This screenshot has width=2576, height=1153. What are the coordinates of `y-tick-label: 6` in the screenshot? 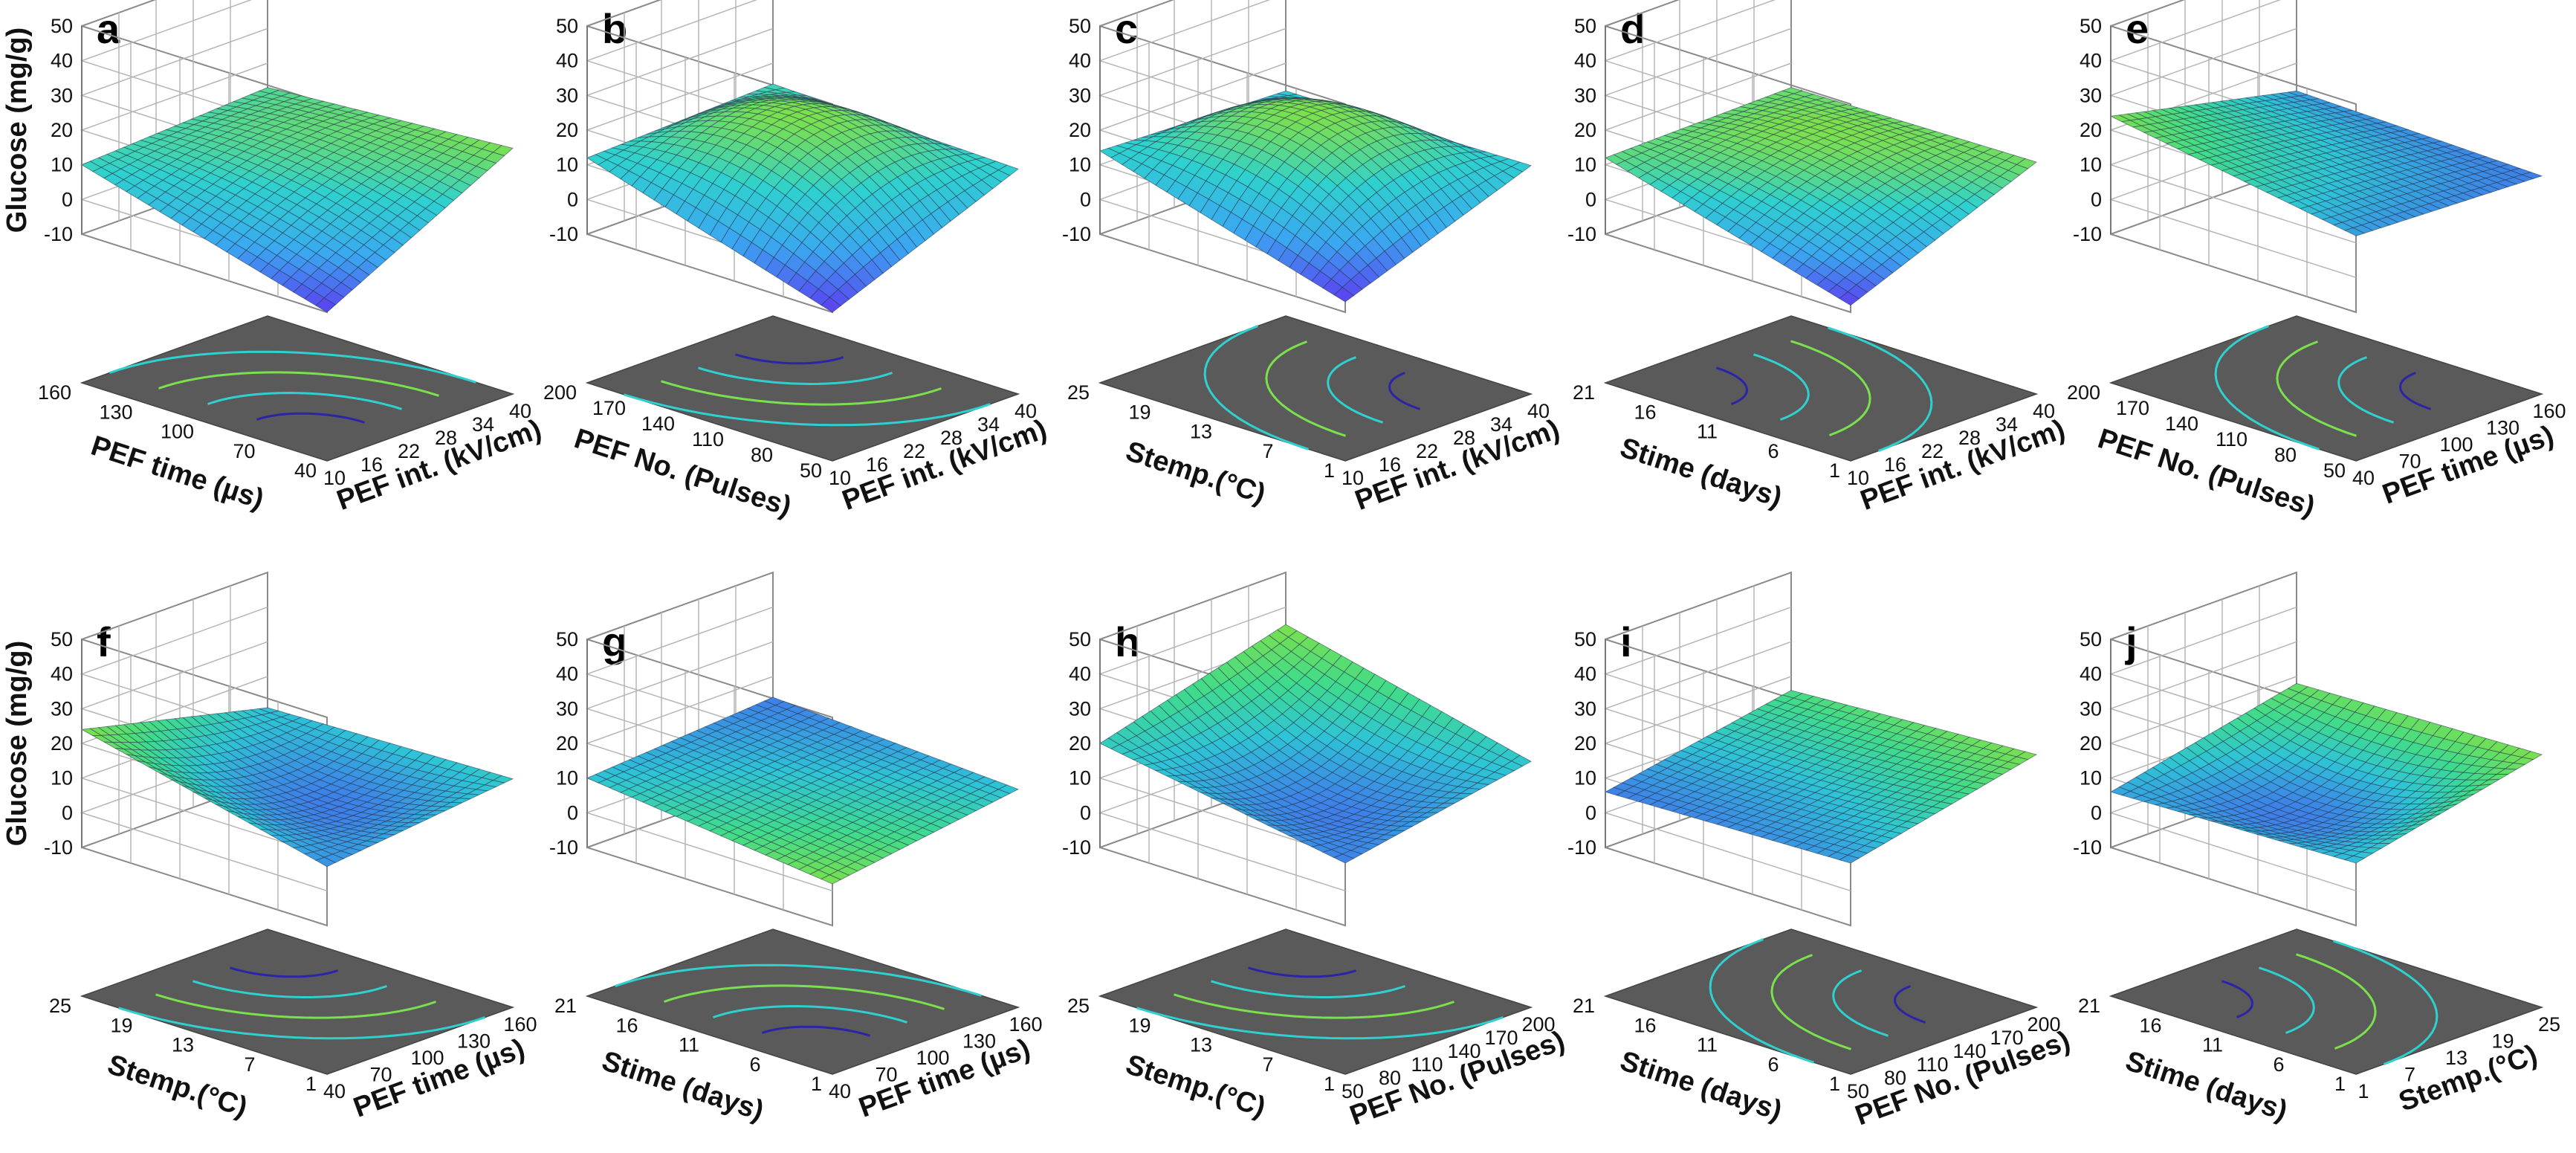 It's located at (1773, 451).